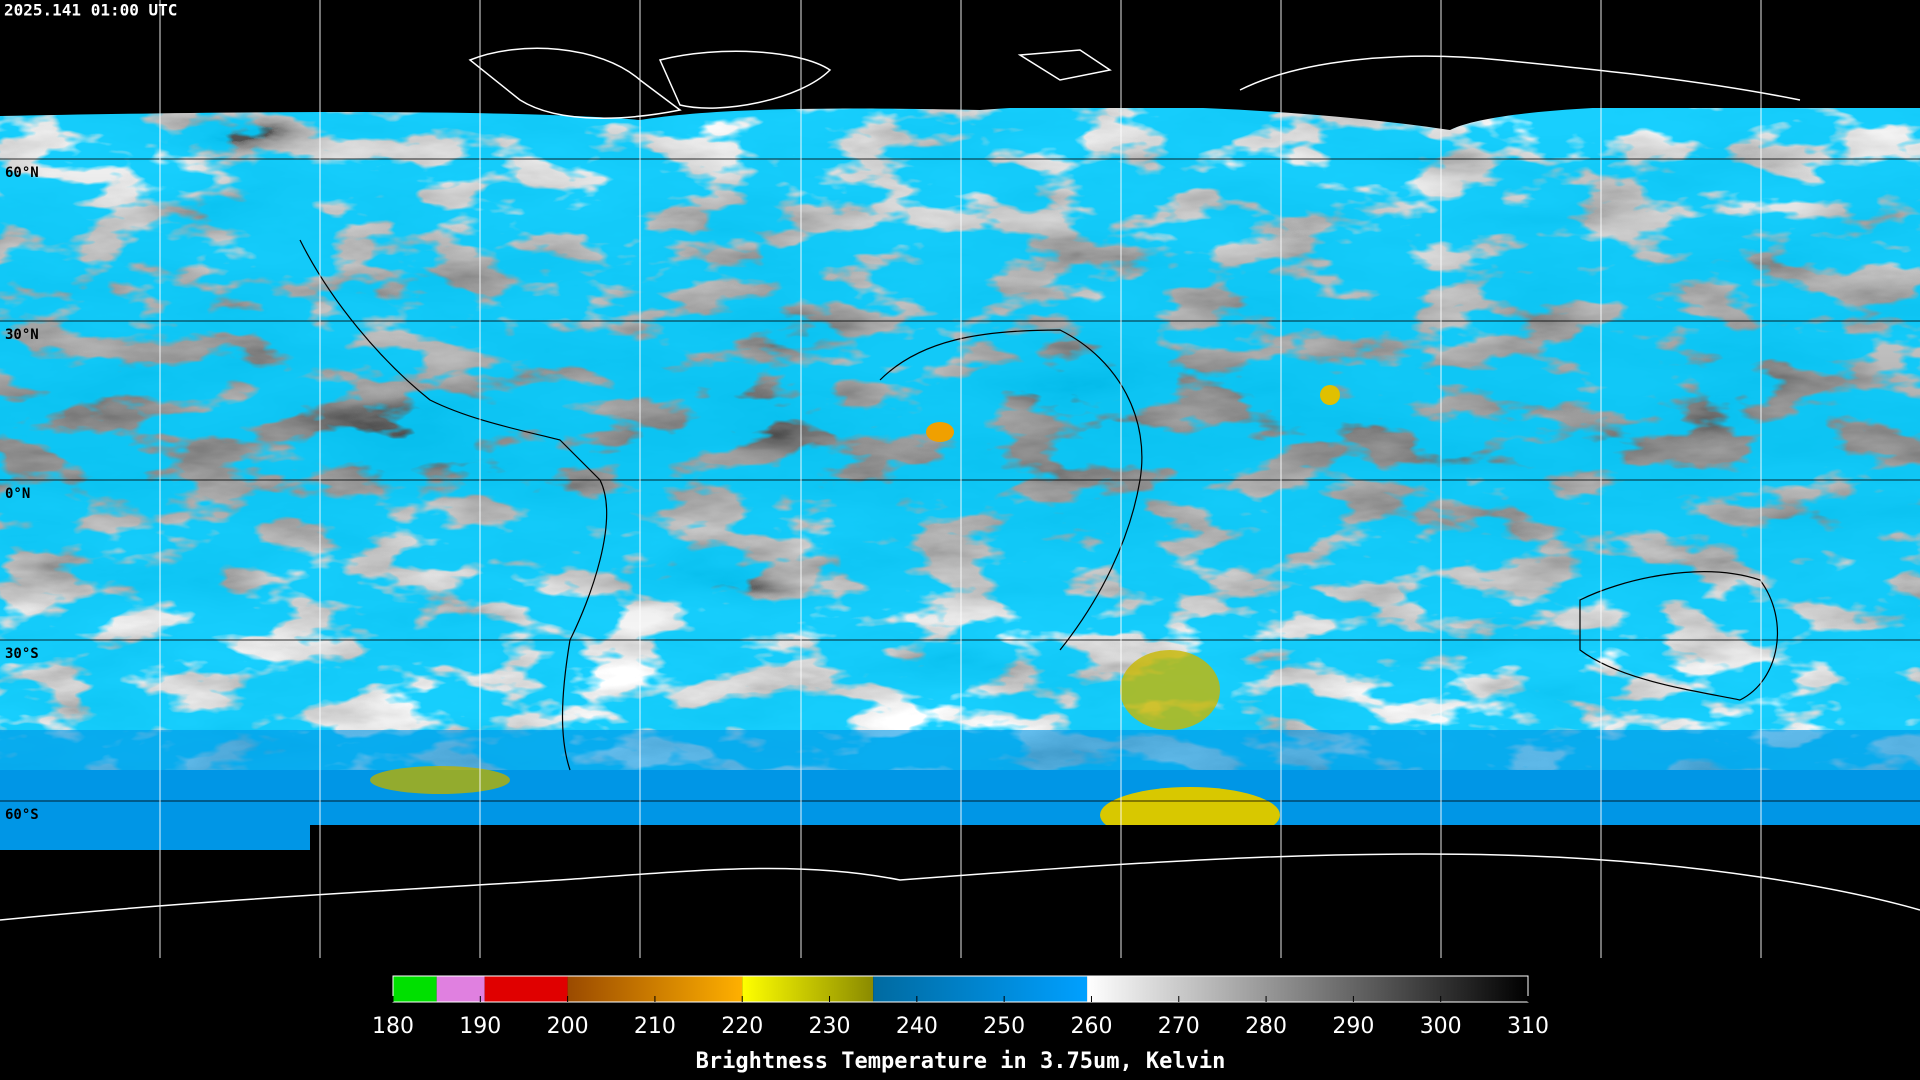 This screenshot has height=1080, width=1920. I want to click on colorbar-frame, so click(960, 989).